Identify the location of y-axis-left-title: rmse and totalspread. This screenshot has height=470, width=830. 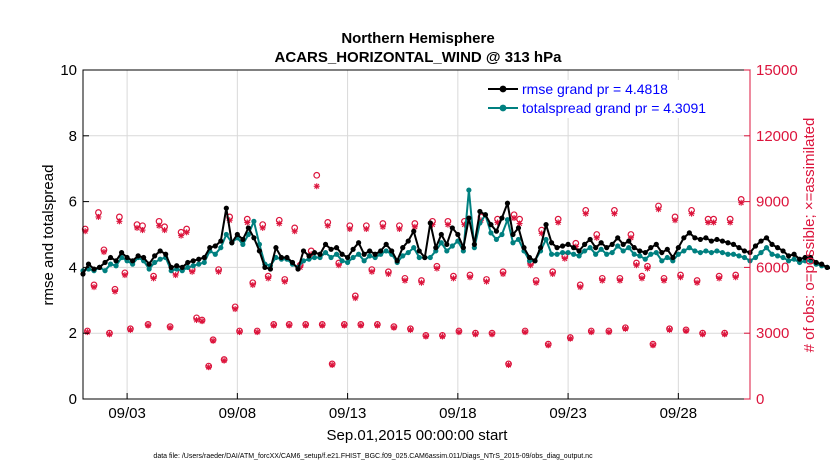
(48, 235).